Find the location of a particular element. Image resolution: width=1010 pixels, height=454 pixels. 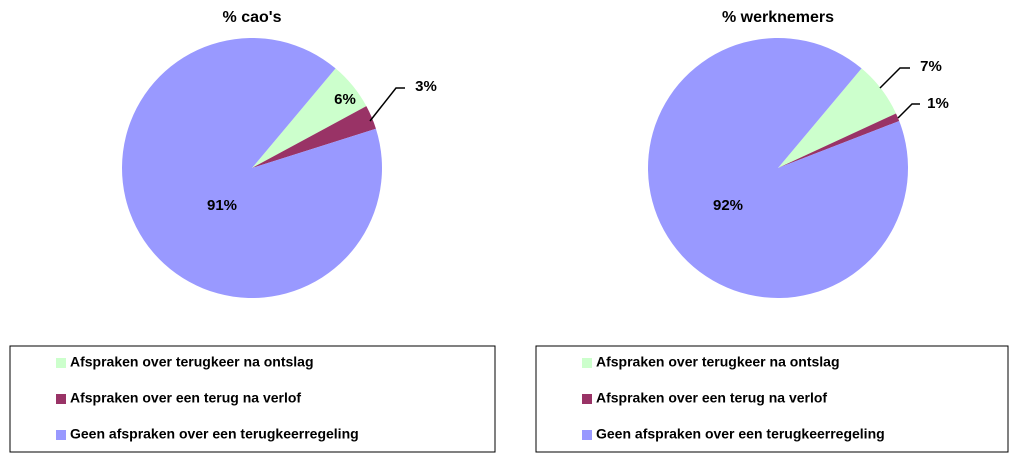

data-label: 7% is located at coordinates (931, 66).